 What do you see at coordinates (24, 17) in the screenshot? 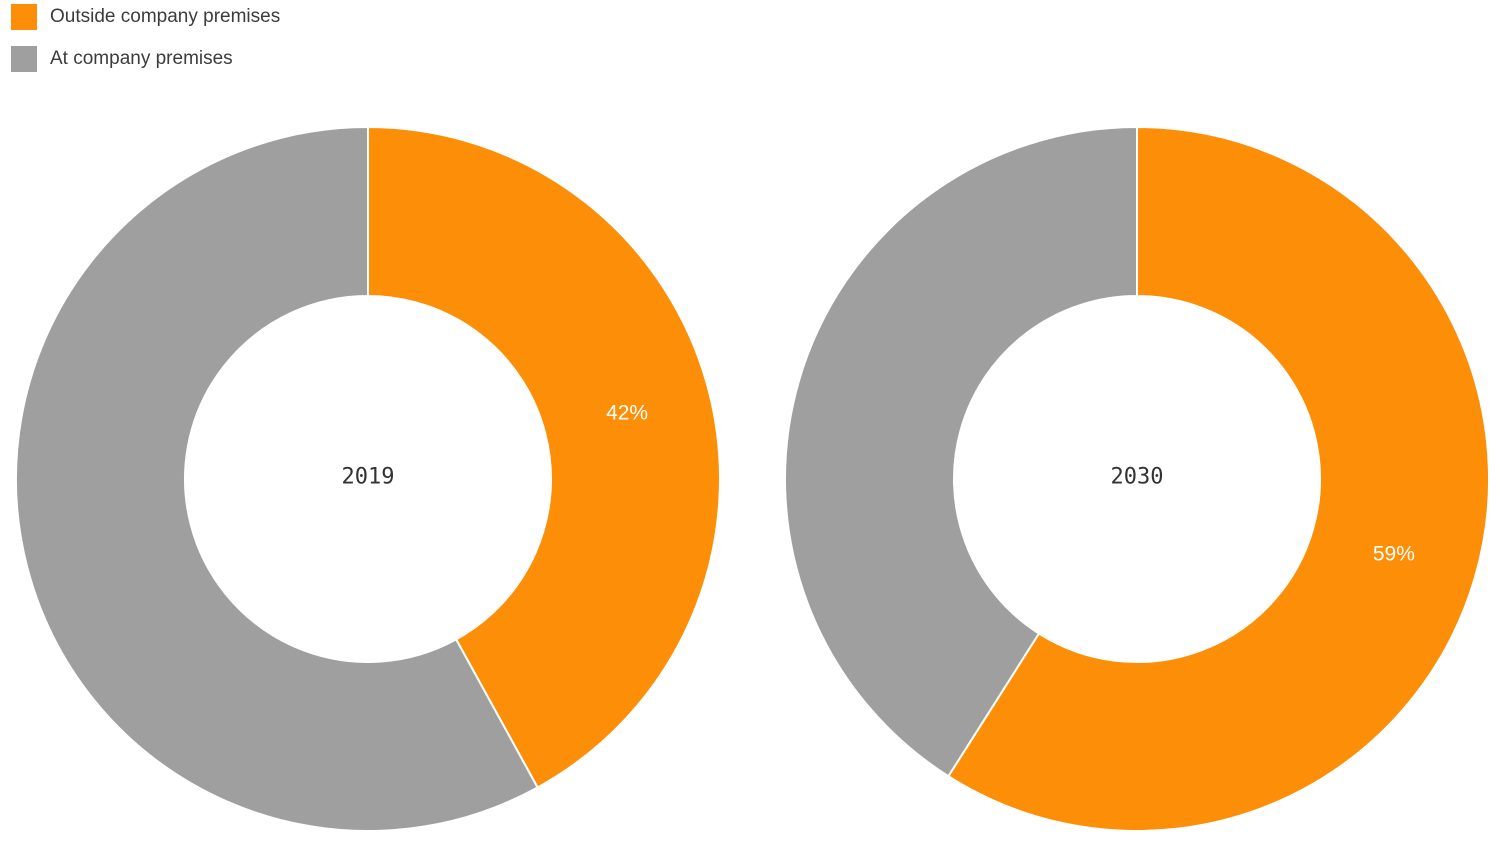
I see `legend-swatch-outside-company-premises` at bounding box center [24, 17].